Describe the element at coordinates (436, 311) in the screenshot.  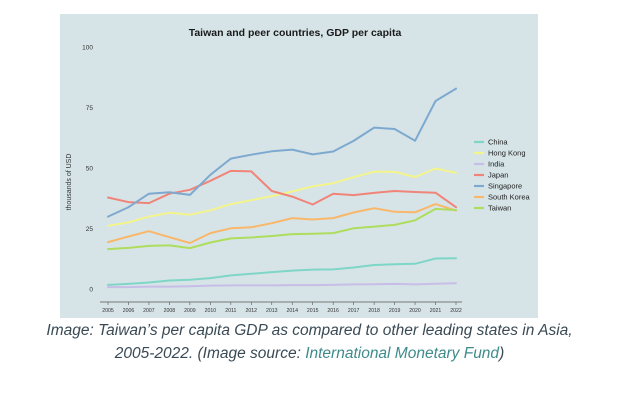
I see `x-tick-label: 2021` at that location.